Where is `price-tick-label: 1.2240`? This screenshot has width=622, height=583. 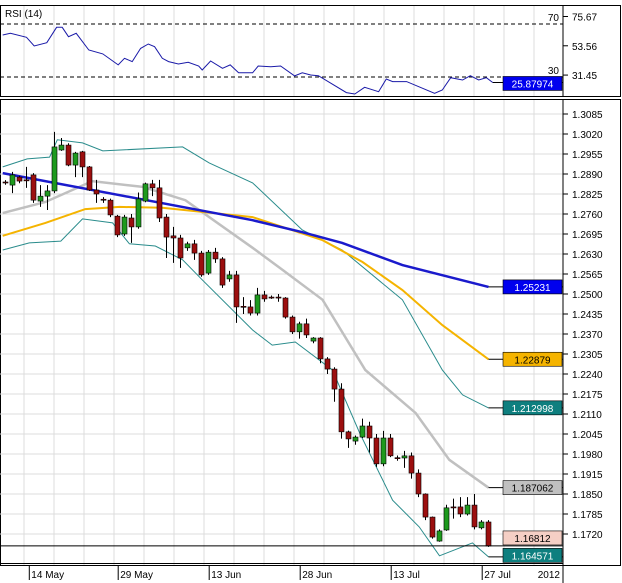 price-tick-label: 1.2240 is located at coordinates (587, 375).